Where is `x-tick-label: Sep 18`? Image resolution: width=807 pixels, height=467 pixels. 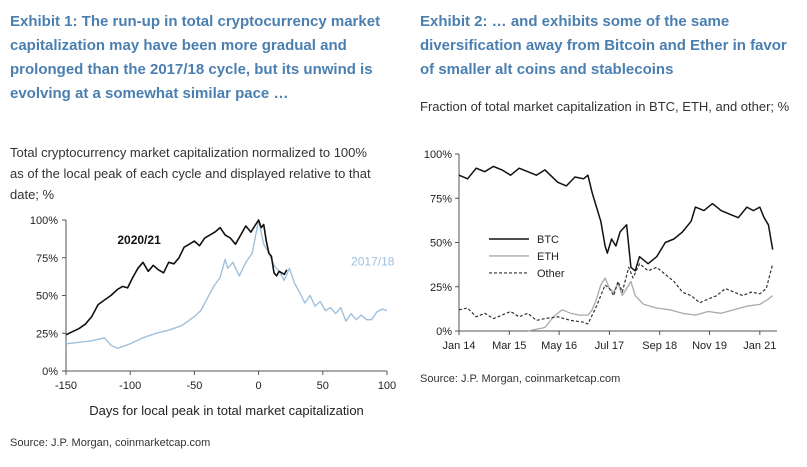
x-tick-label: Sep 18 is located at coordinates (659, 346).